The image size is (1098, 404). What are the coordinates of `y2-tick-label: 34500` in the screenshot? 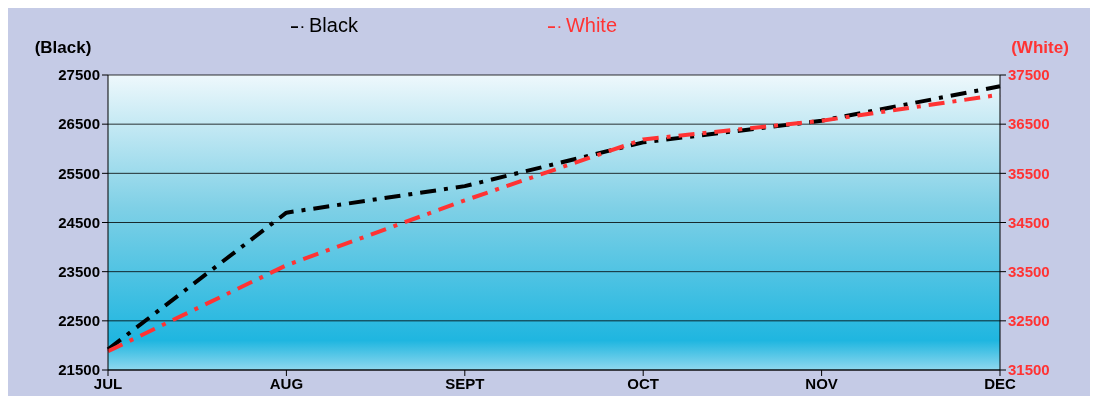 It's located at (1029, 222).